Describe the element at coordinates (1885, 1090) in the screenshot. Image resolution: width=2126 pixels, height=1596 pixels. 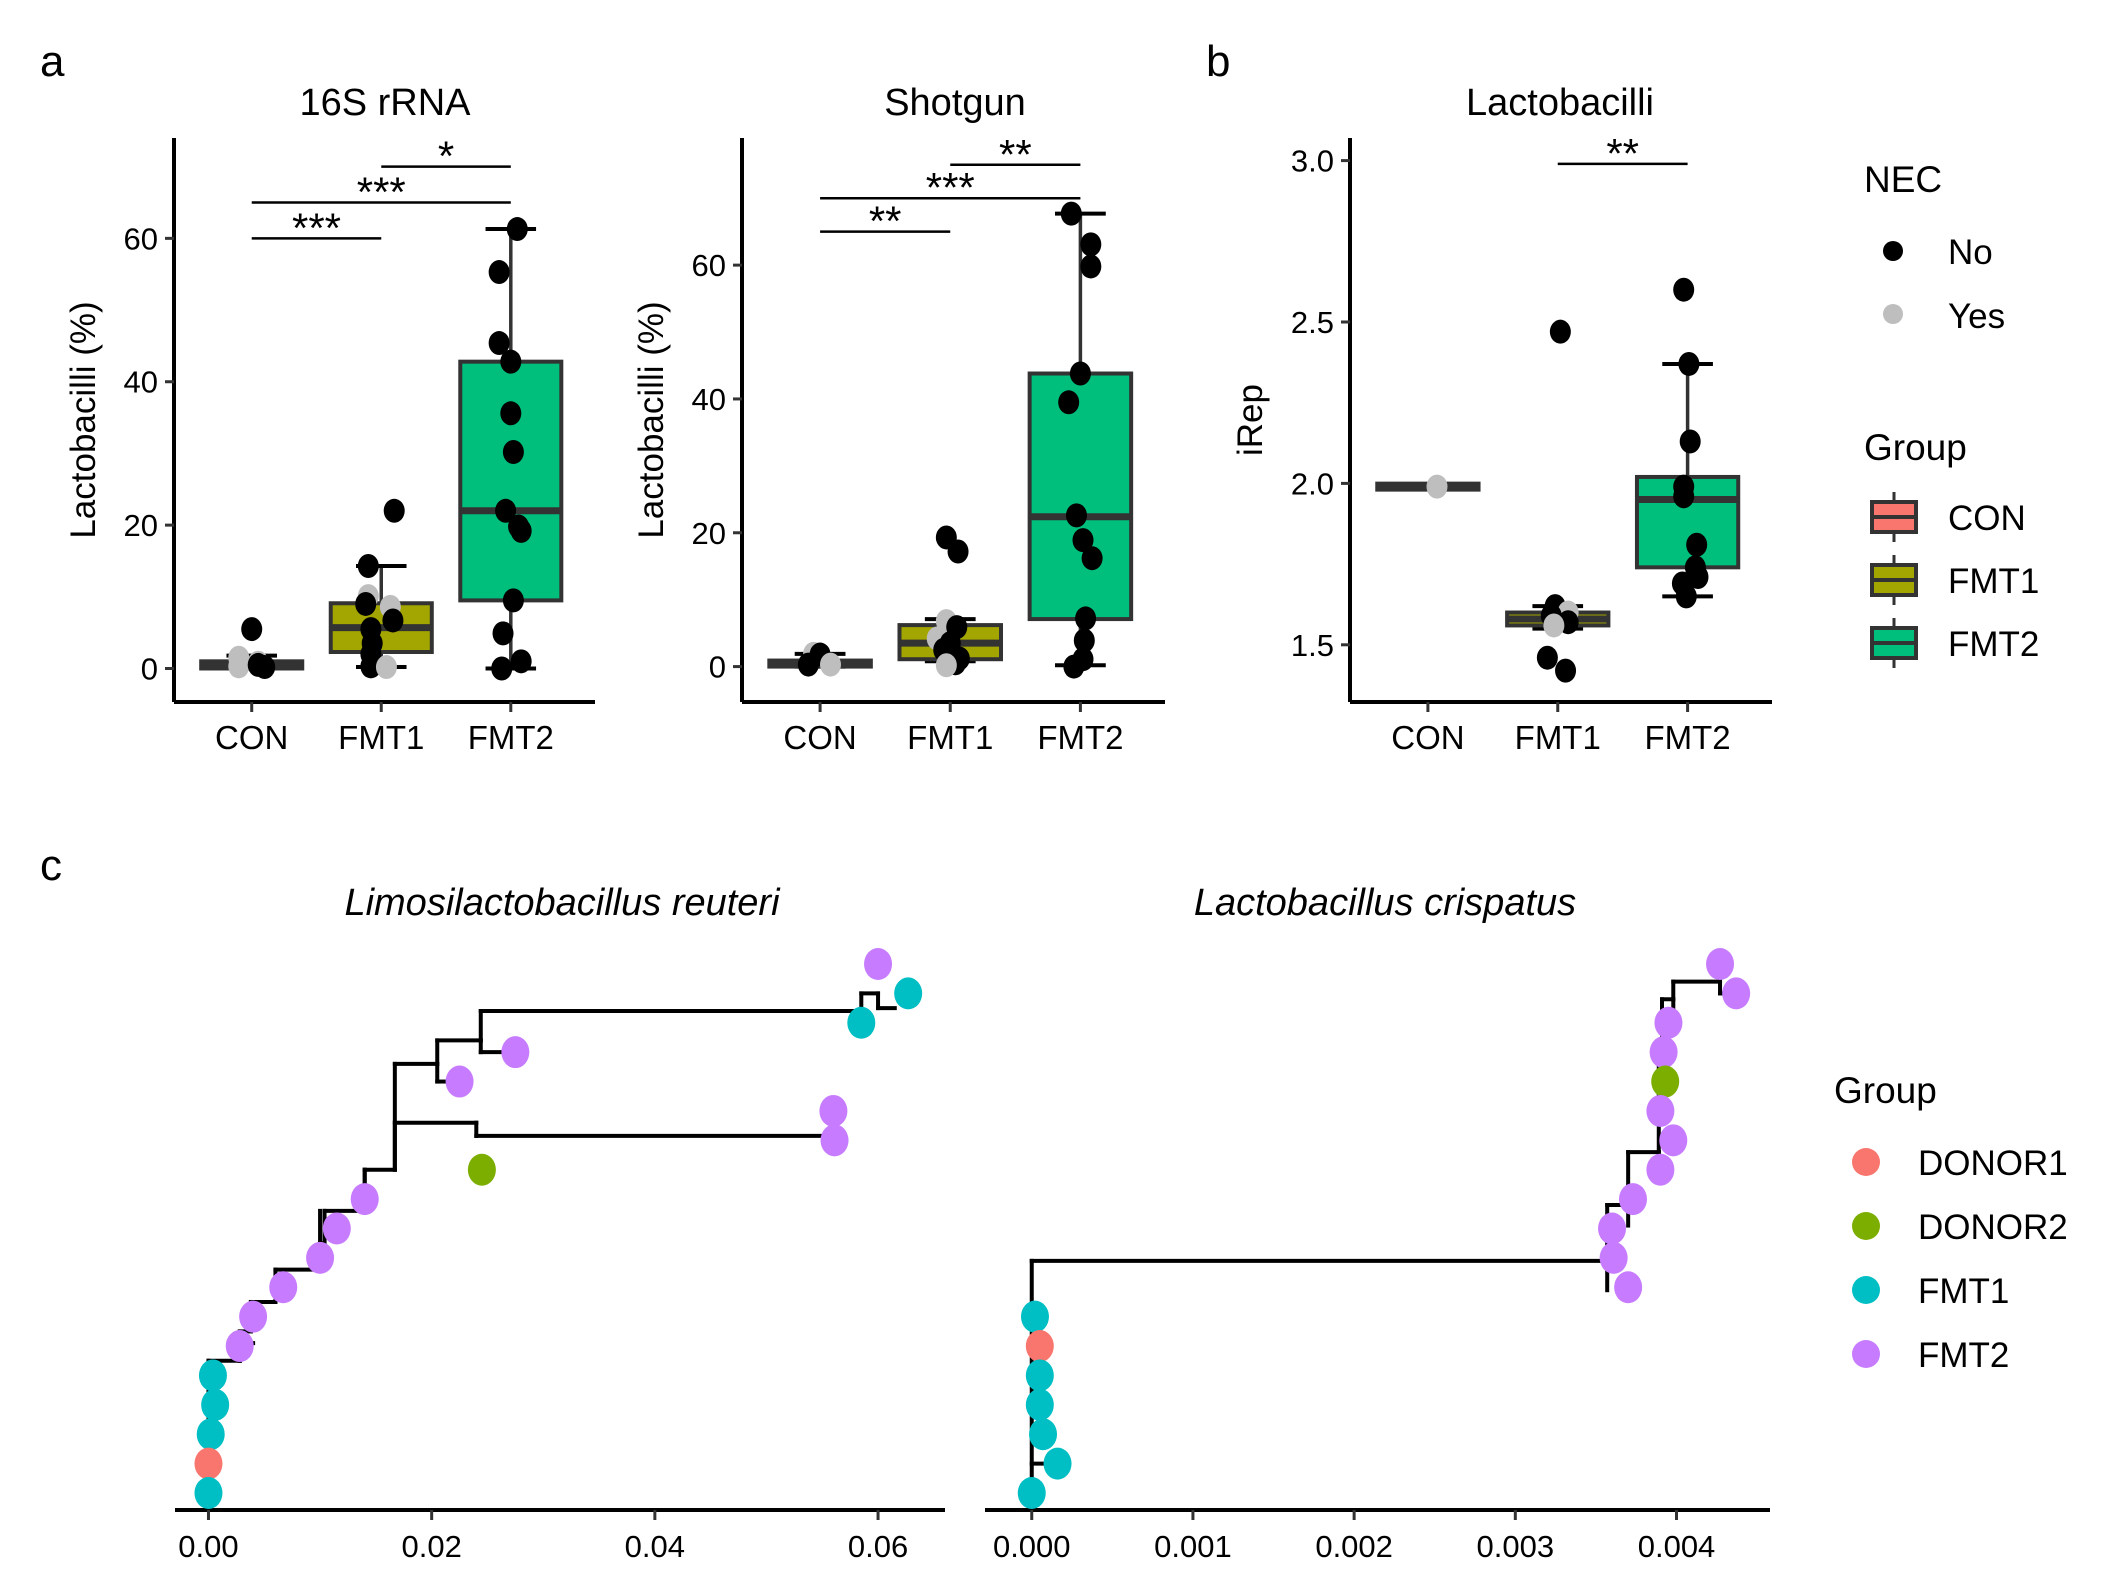
I see `legend-group-tree-title: Group` at that location.